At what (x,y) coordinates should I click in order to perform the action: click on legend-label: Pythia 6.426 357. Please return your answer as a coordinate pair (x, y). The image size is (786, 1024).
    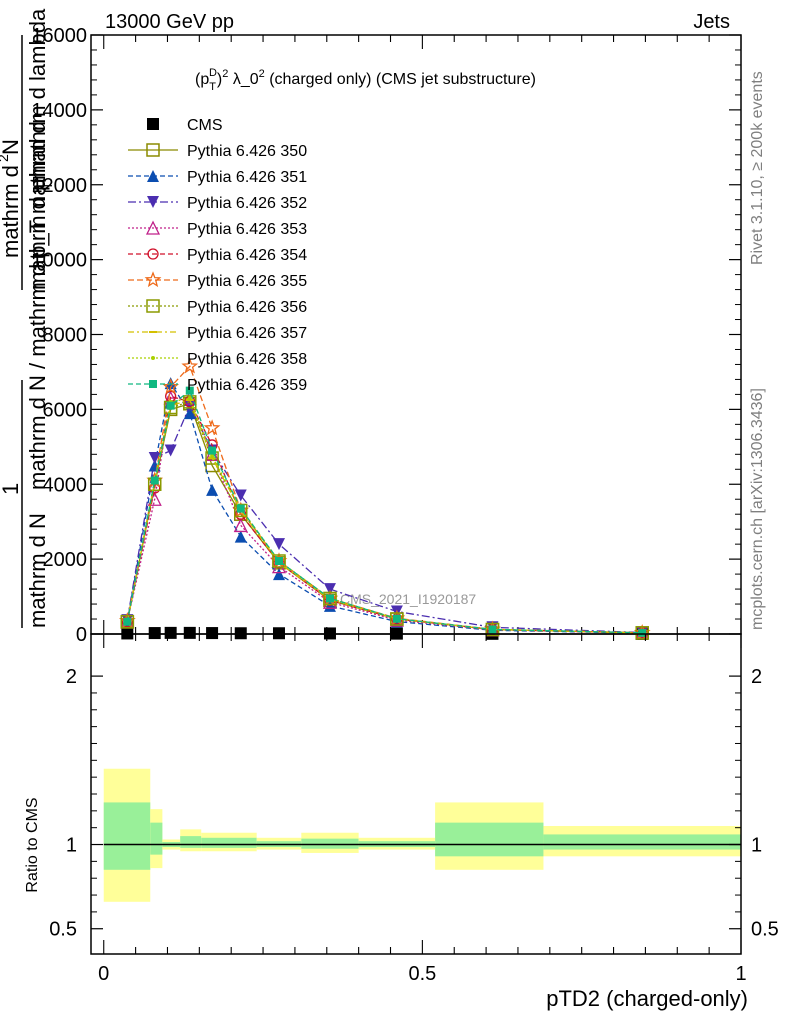
    Looking at the image, I should click on (247, 333).